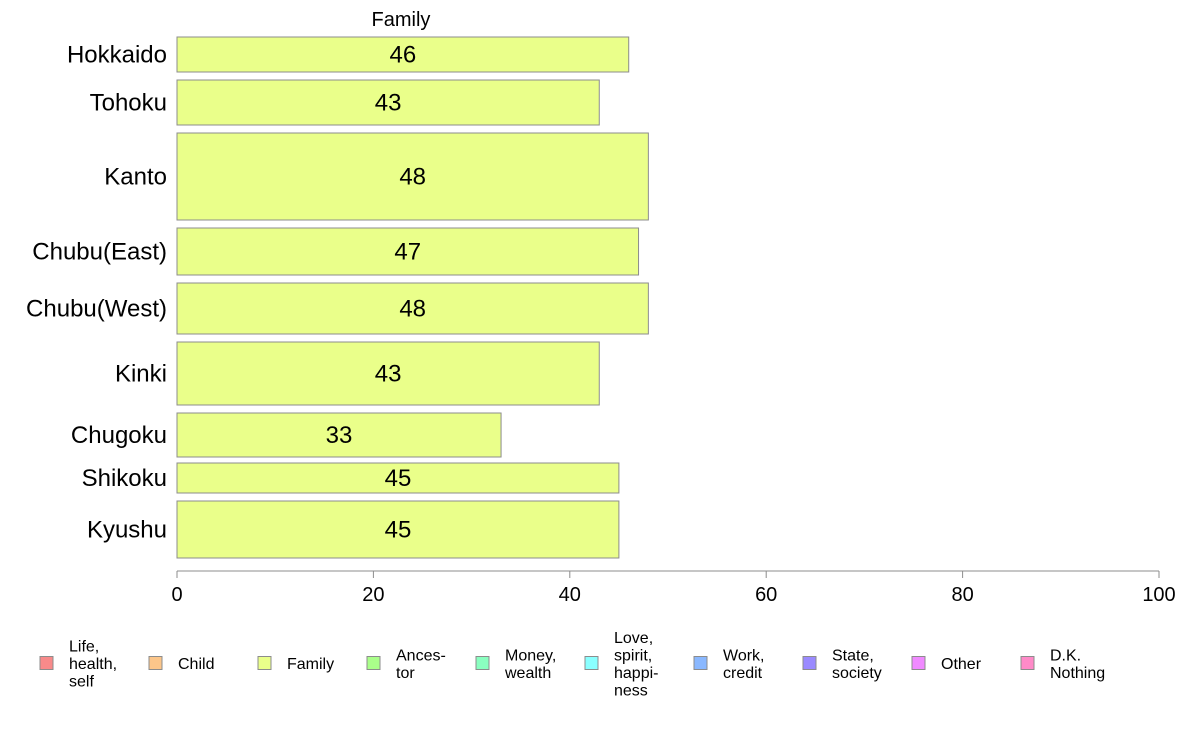 The height and width of the screenshot is (736, 1188). Describe the element at coordinates (673, 588) in the screenshot. I see `x-axis: 0 20 40 60 80 100` at that location.